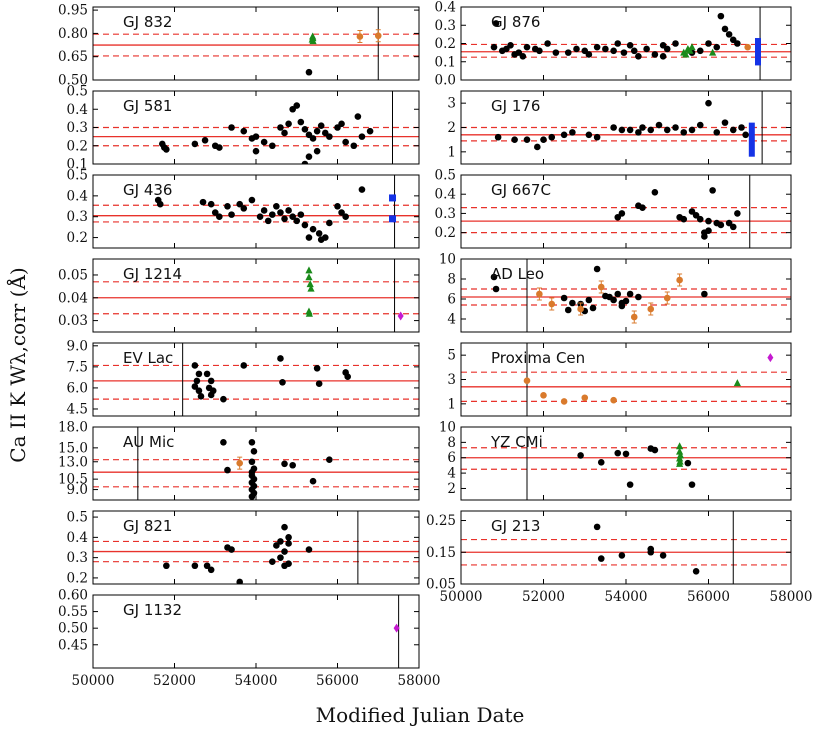 The width and height of the screenshot is (831, 738). What do you see at coordinates (619, 127) in the screenshot?
I see `panel-gj-176: 3 2 1 GJ 176` at bounding box center [619, 127].